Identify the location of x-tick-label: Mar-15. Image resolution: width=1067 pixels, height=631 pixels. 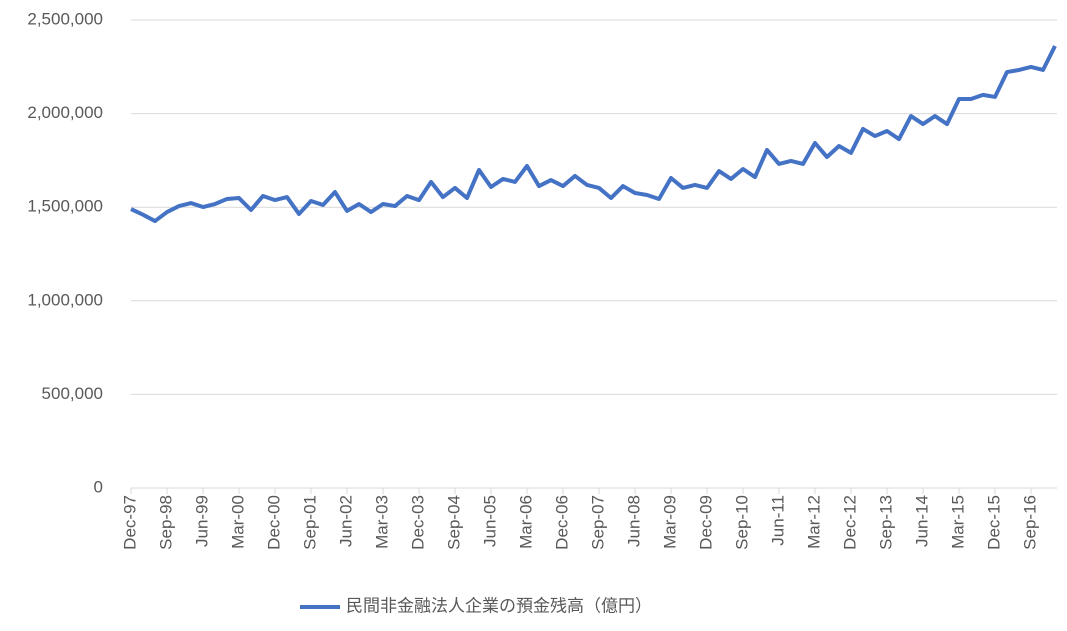
(957, 522).